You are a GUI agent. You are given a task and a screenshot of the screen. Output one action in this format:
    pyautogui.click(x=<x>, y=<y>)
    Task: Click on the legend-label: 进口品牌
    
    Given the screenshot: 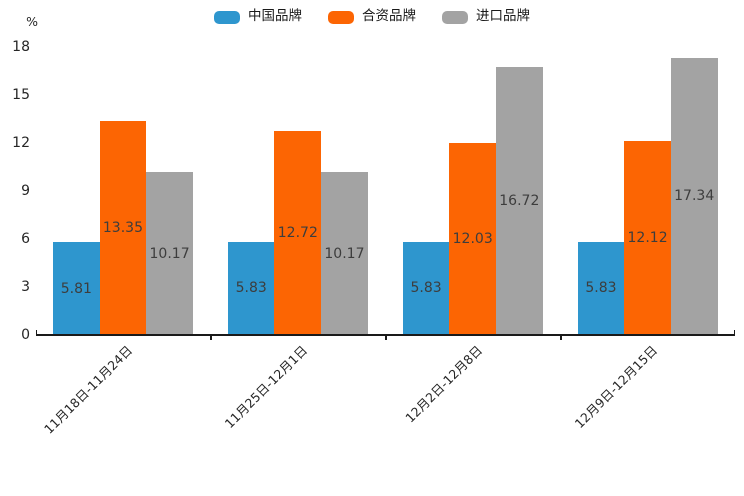 What is the action you would take?
    pyautogui.click(x=503, y=16)
    